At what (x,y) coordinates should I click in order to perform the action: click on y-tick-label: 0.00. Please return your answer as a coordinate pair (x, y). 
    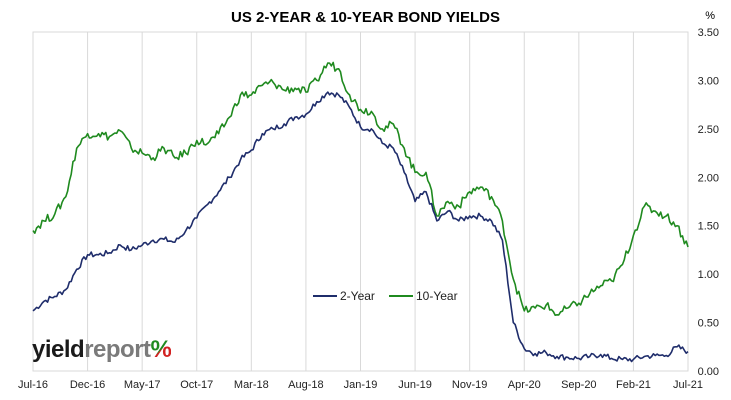
    Looking at the image, I should click on (708, 372).